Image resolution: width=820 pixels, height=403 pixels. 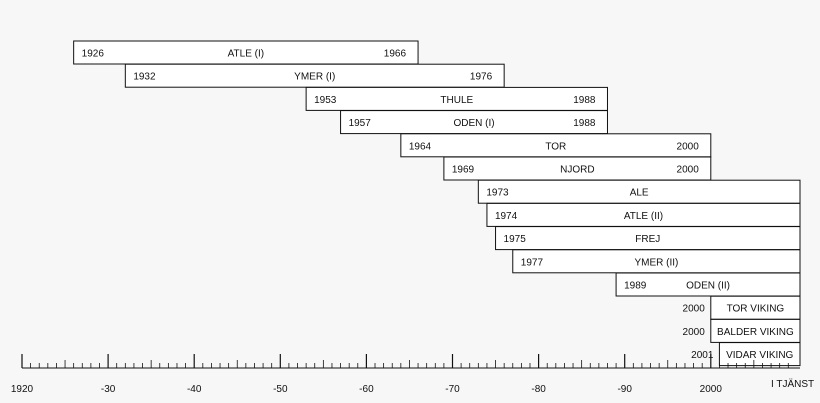 I want to click on bar-group: 2000 TOR VIKING, so click(x=742, y=307).